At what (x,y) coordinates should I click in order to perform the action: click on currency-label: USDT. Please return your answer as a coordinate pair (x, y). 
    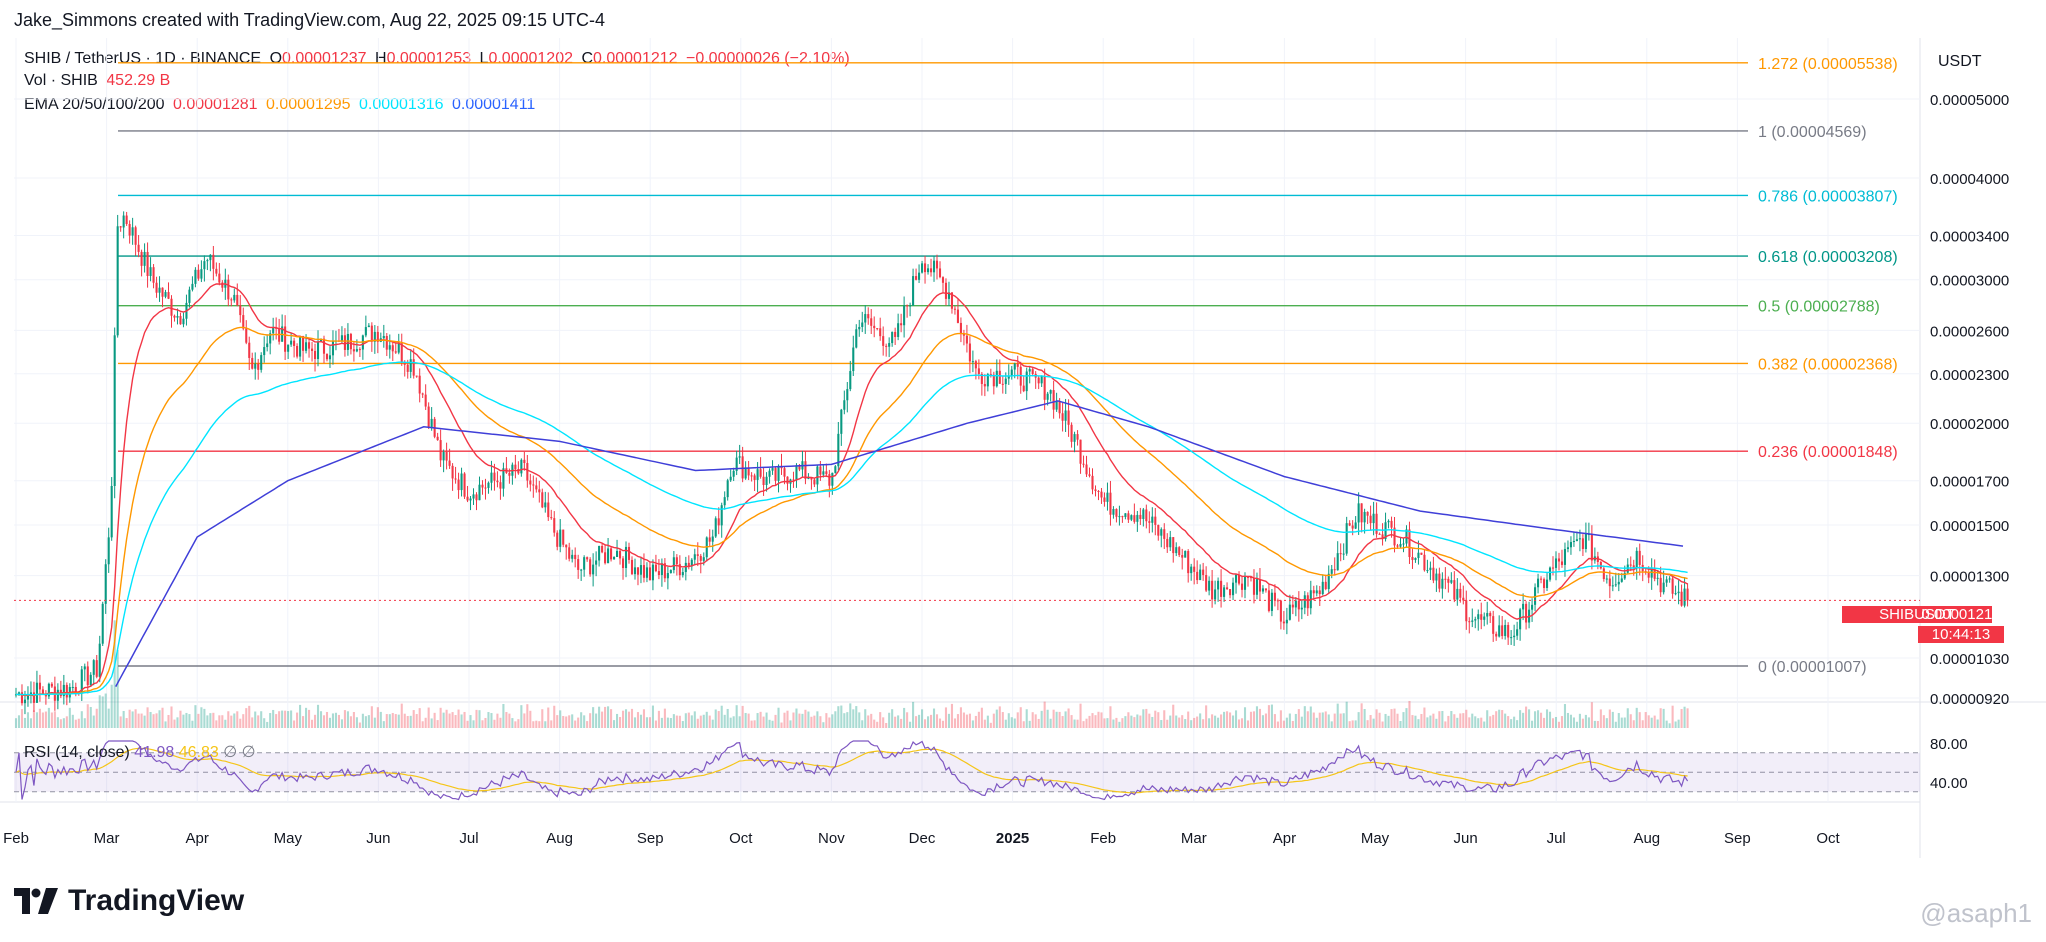
    Looking at the image, I should click on (1960, 61).